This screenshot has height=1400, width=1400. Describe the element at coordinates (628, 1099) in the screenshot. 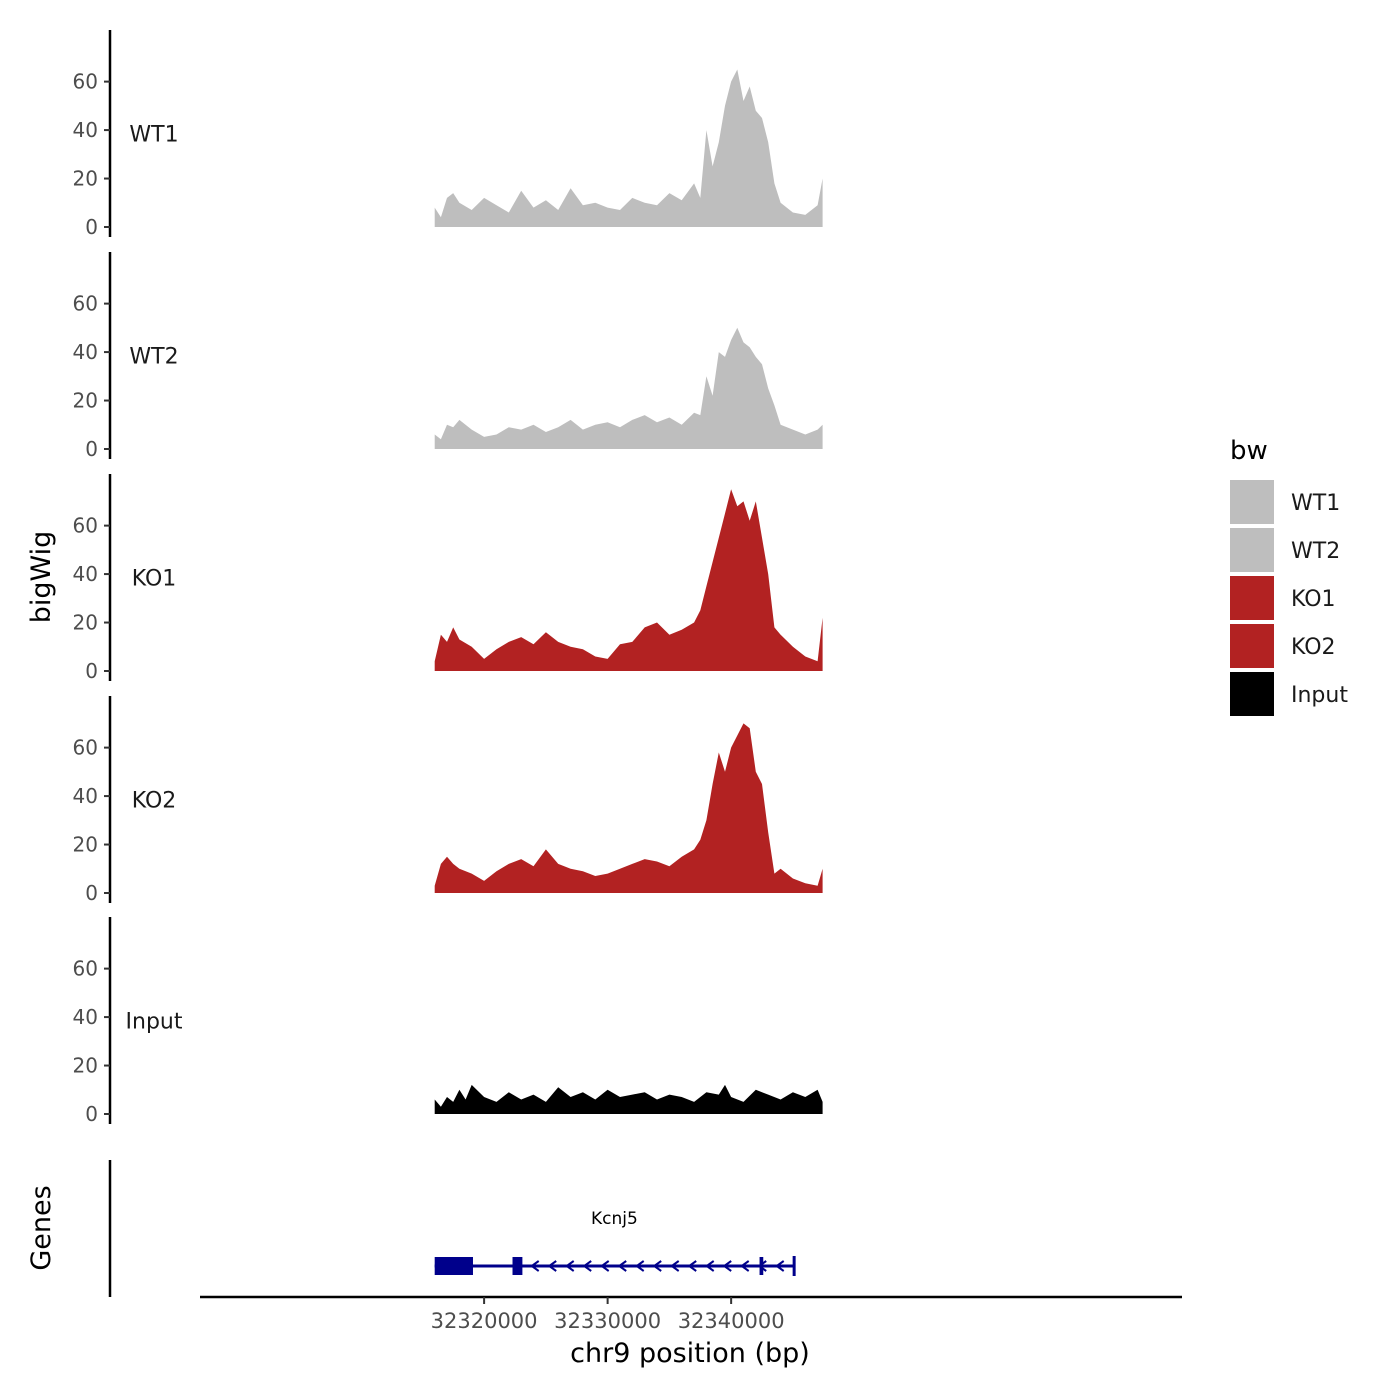

I see `signal-area-Input` at that location.